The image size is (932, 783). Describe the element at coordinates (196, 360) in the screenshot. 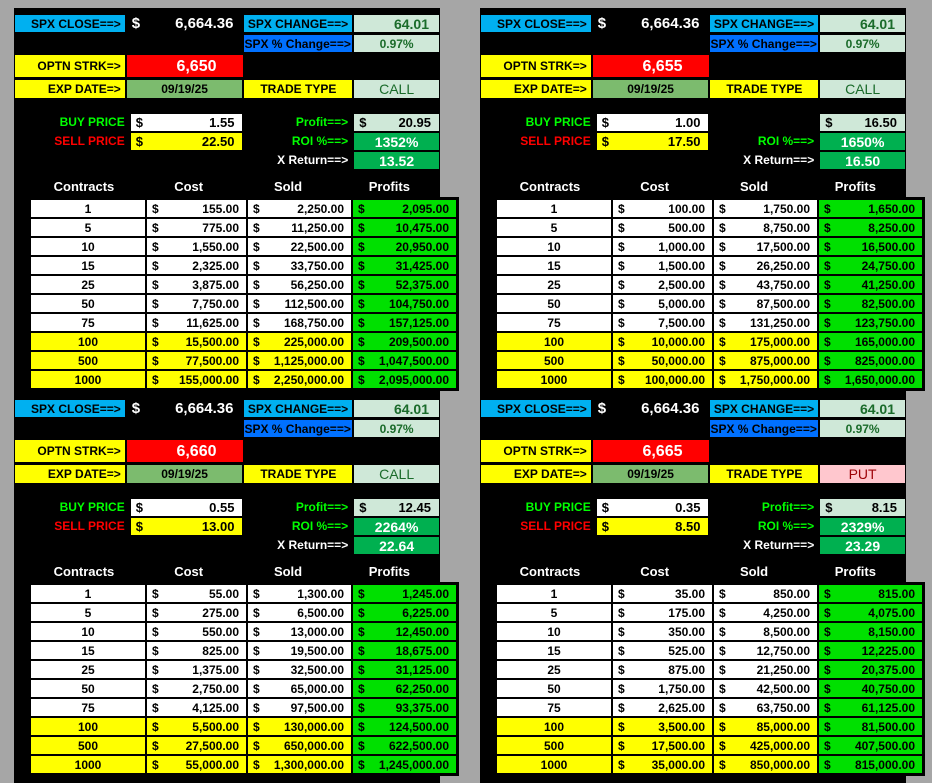

I see `cell-cost: $77,500.00` at that location.